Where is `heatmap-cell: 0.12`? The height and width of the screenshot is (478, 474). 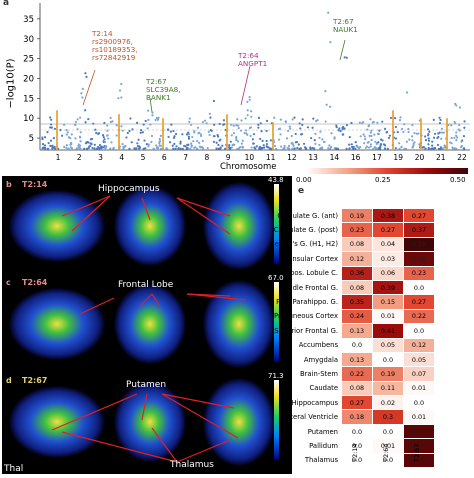
heatmap-cell: 0.12 is located at coordinates (357, 259).